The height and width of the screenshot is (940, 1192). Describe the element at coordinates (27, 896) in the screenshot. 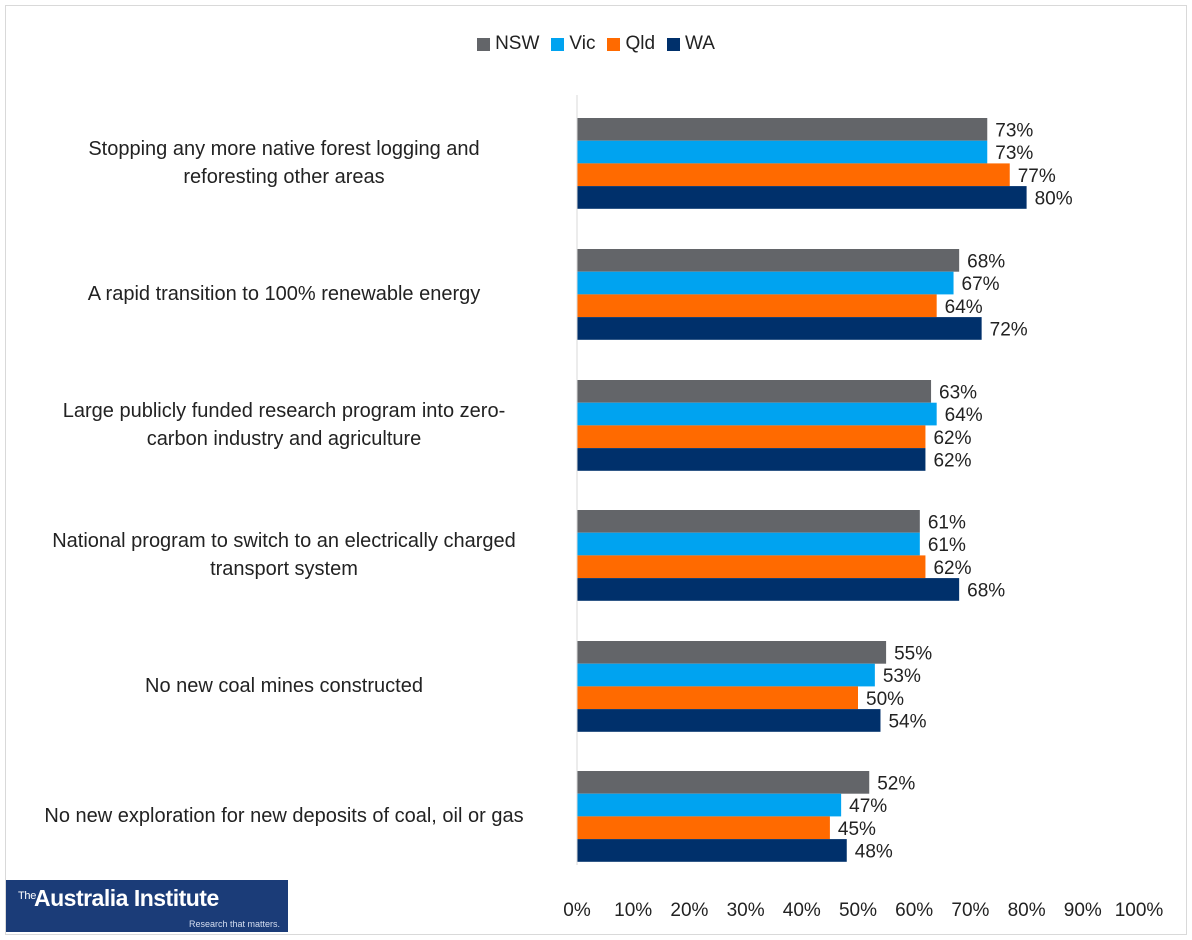

I see `logo-prefix: The` at that location.